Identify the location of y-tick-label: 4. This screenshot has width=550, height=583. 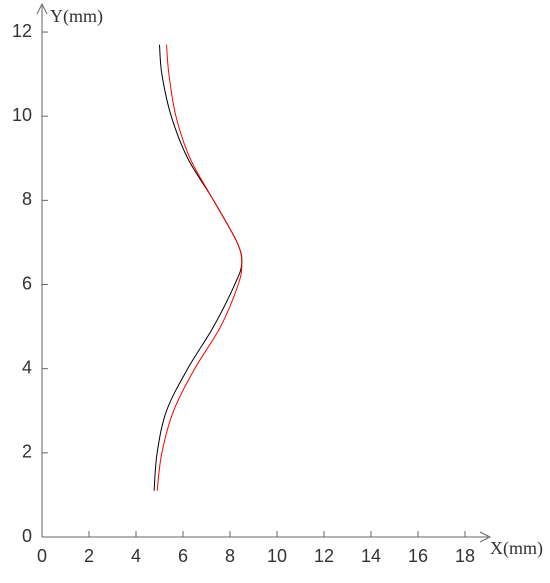
(27, 367).